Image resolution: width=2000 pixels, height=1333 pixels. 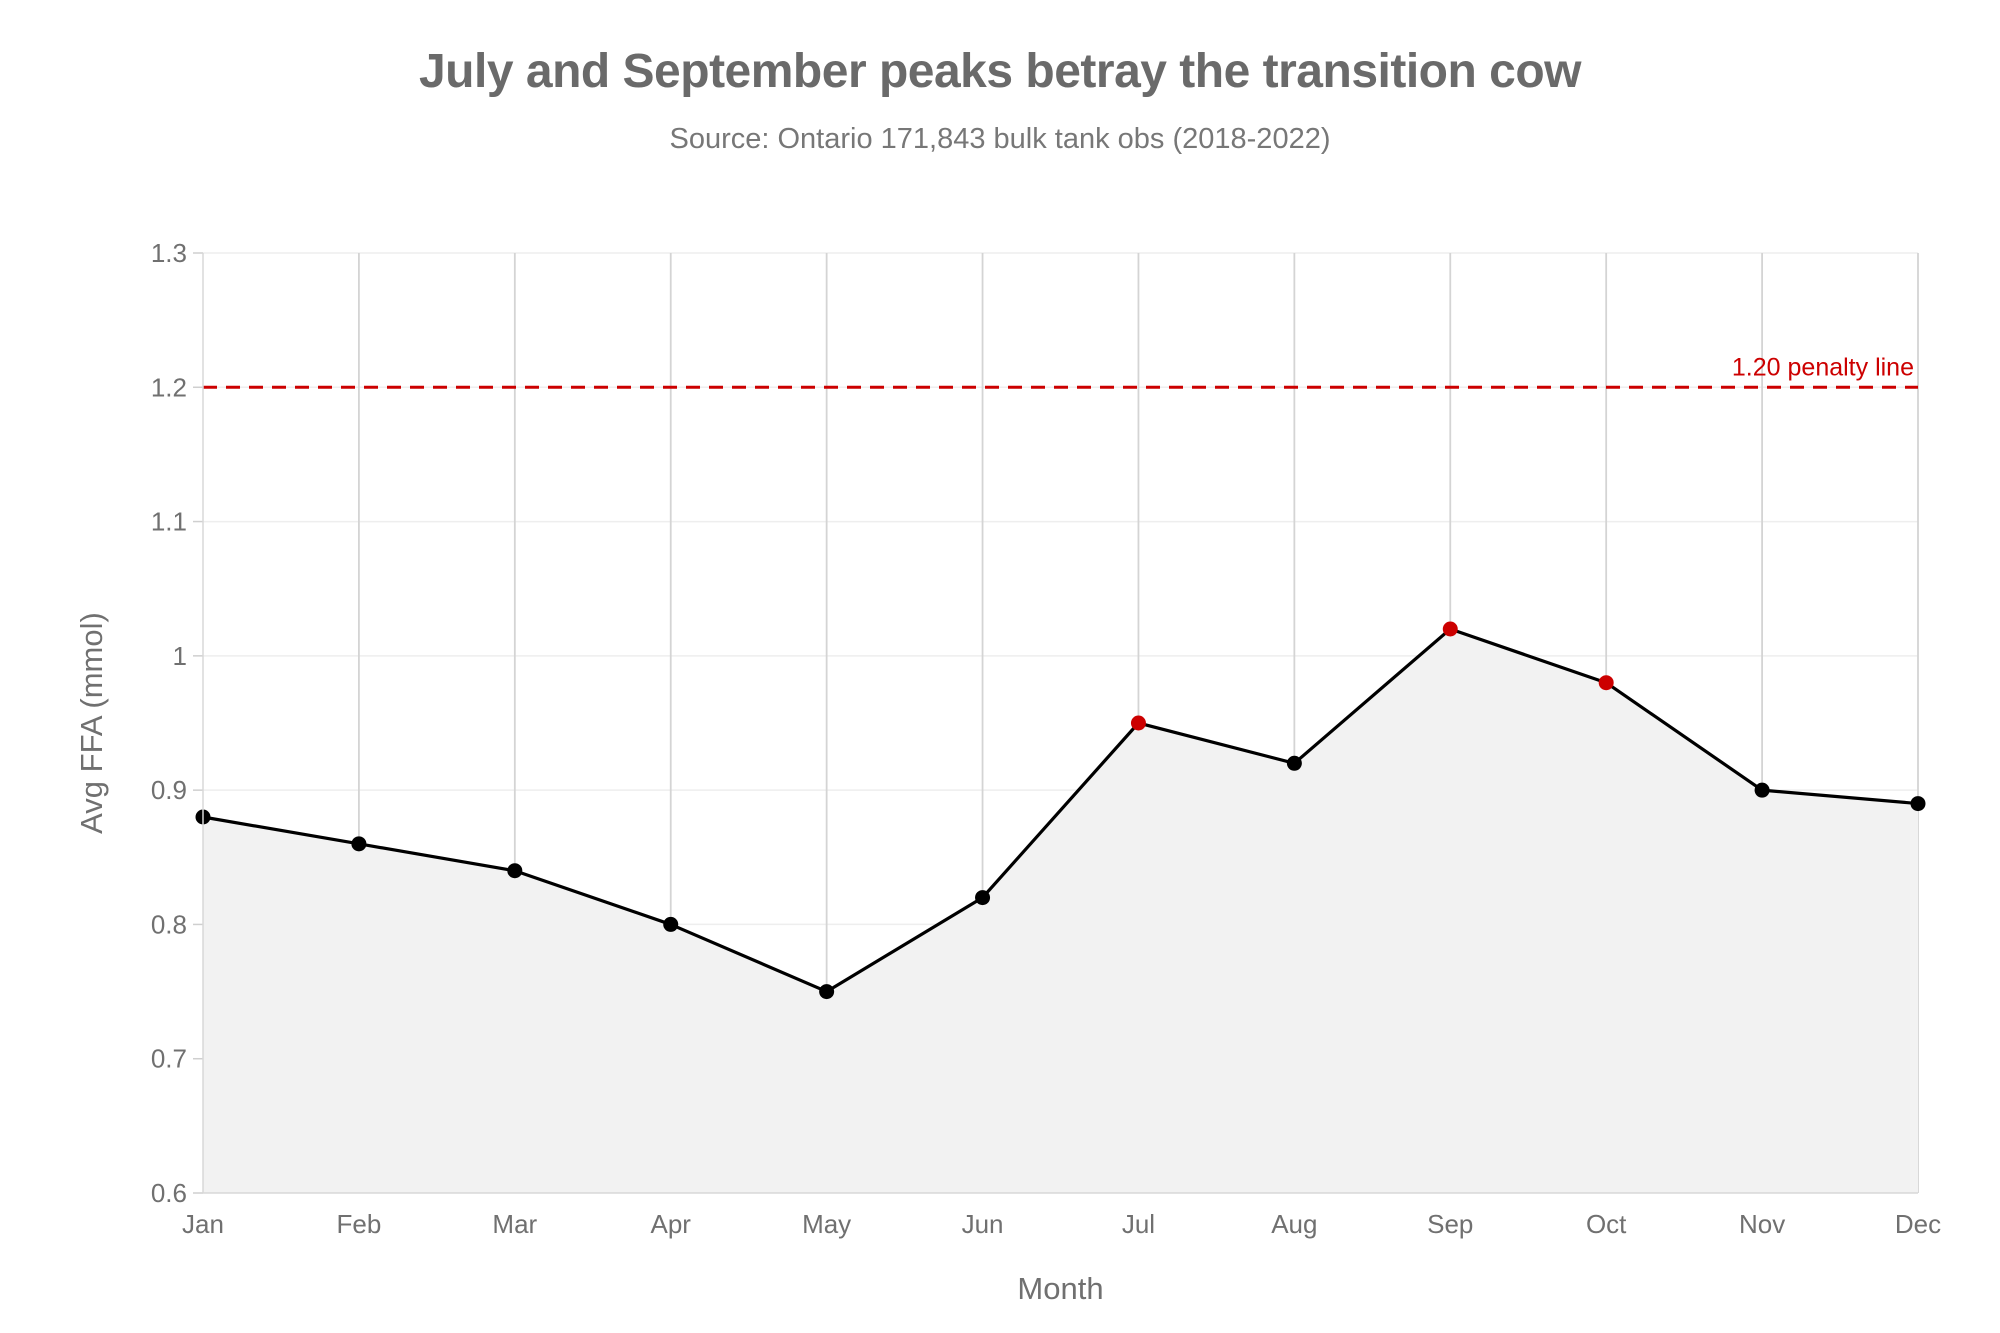 I want to click on x-tick-label: Aug, so click(x=1294, y=1224).